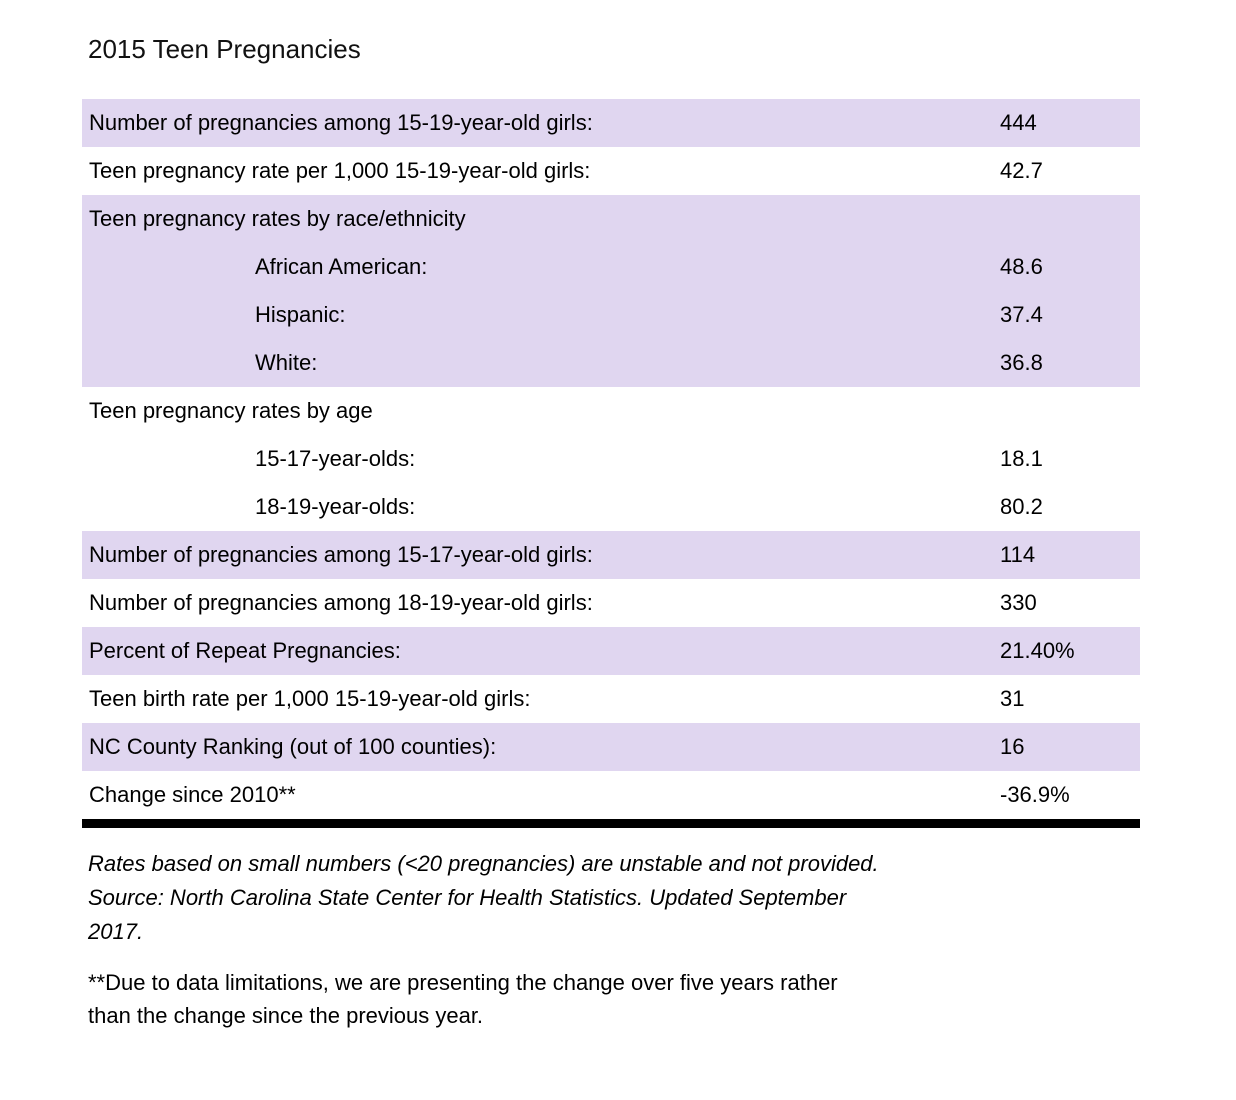  What do you see at coordinates (611, 651) in the screenshot?
I see `table-row: Percent of Repeat Pregnancies: 21.40%` at bounding box center [611, 651].